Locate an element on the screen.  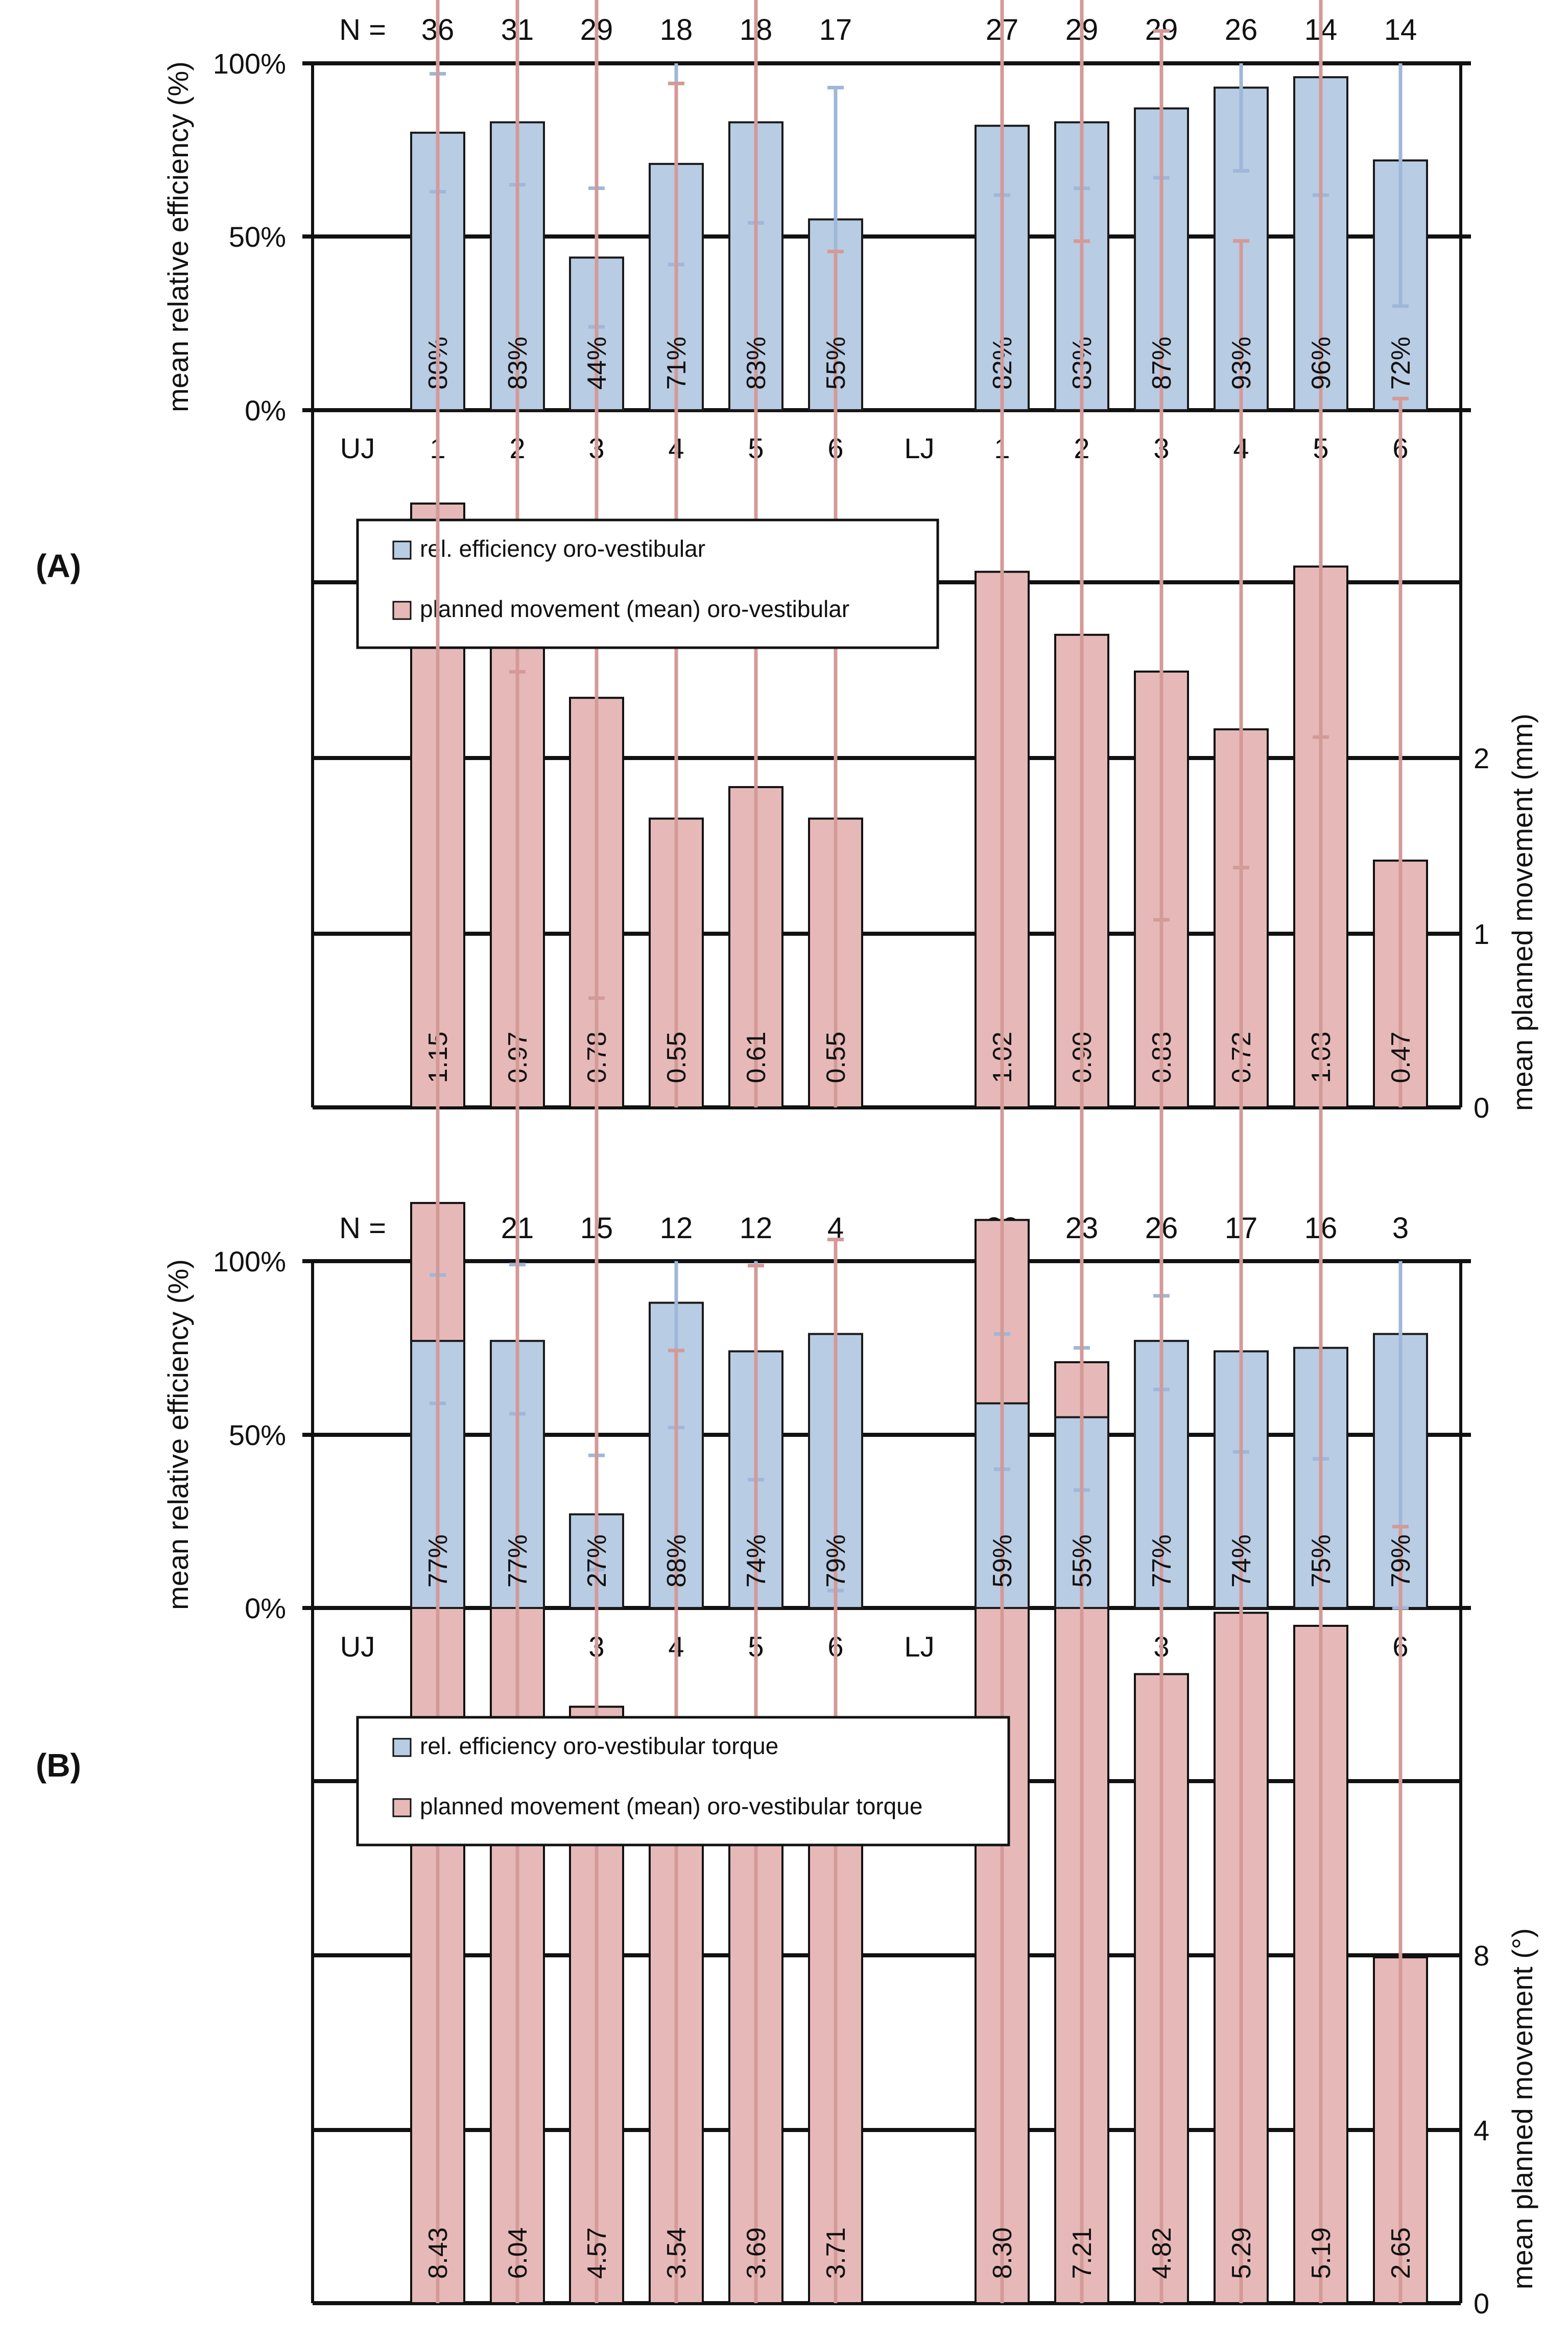
n-count: 18 is located at coordinates (676, 30).